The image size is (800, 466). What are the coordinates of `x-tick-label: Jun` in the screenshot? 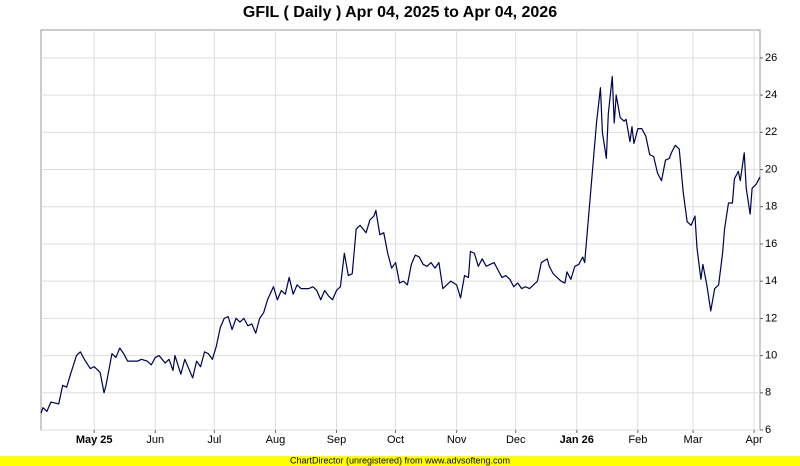 It's located at (155, 440).